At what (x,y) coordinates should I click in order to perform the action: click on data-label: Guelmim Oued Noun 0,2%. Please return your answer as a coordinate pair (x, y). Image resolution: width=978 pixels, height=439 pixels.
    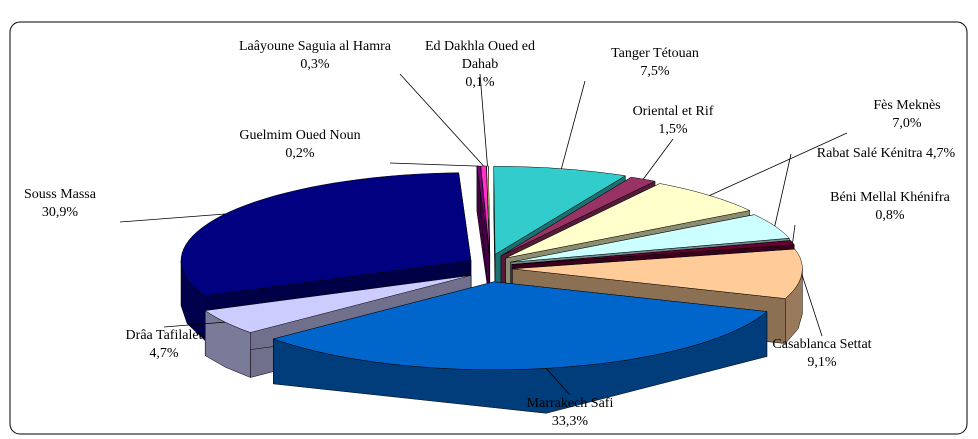
    Looking at the image, I should click on (300, 145).